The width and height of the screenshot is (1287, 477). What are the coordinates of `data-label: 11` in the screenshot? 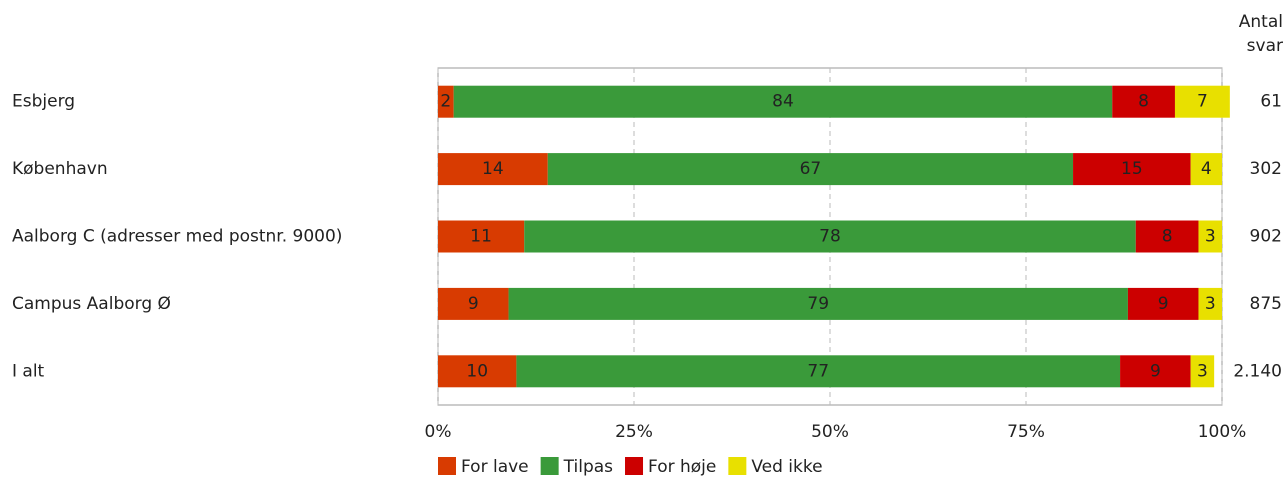 It's located at (481, 237).